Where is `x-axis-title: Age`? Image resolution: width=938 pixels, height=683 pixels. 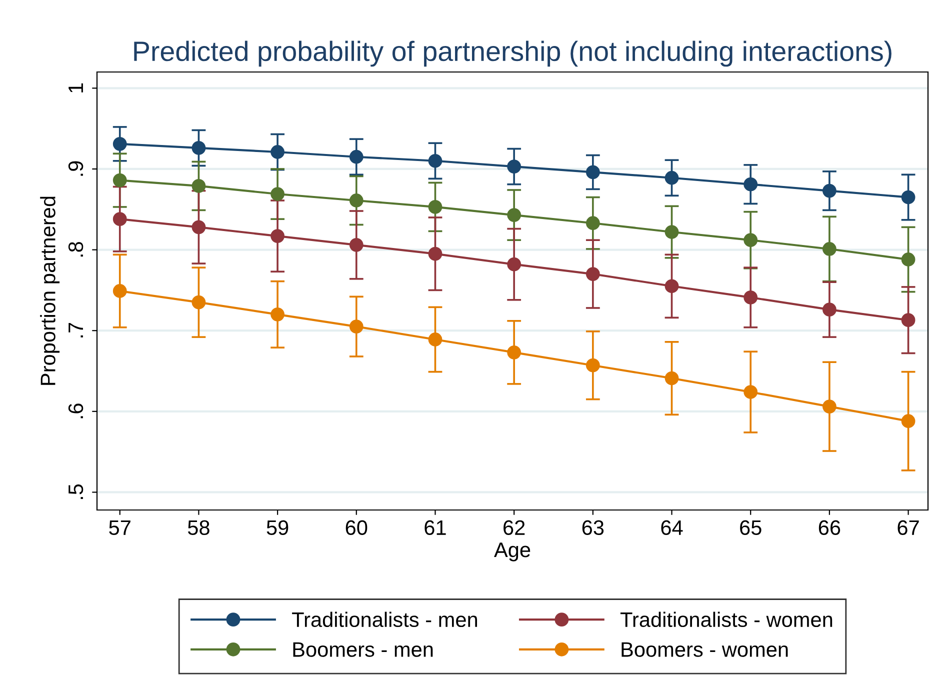
x-axis-title: Age is located at coordinates (512, 552).